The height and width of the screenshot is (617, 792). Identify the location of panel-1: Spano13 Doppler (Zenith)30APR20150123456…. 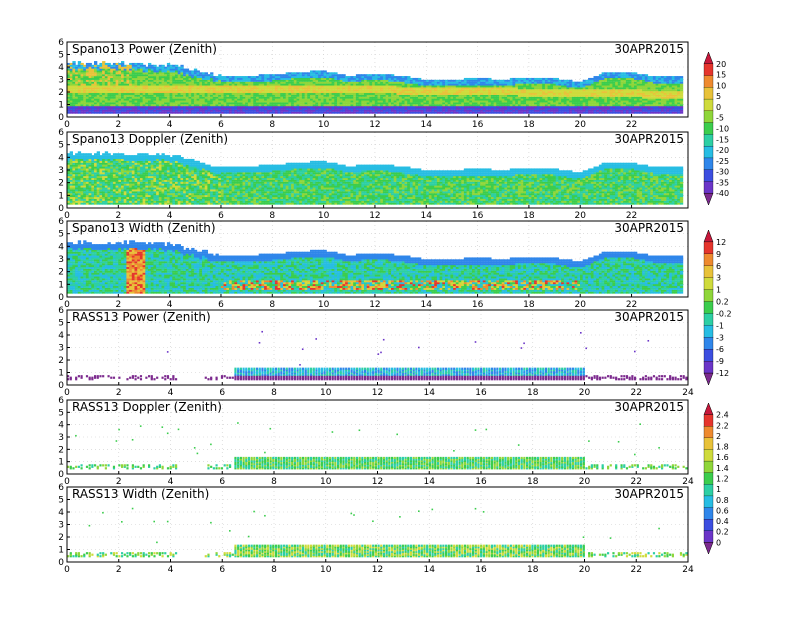
(373, 174).